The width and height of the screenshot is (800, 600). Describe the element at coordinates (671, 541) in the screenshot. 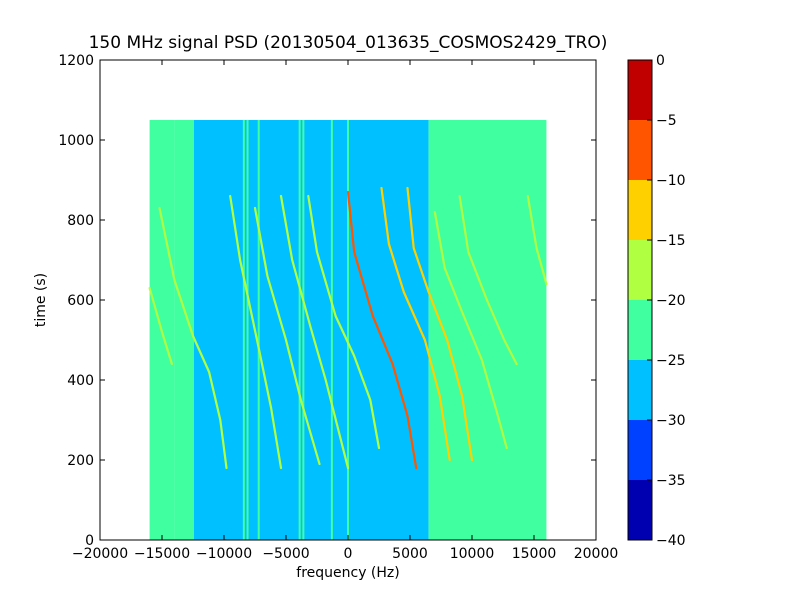

I see `colorbar-tick-label: −40` at that location.